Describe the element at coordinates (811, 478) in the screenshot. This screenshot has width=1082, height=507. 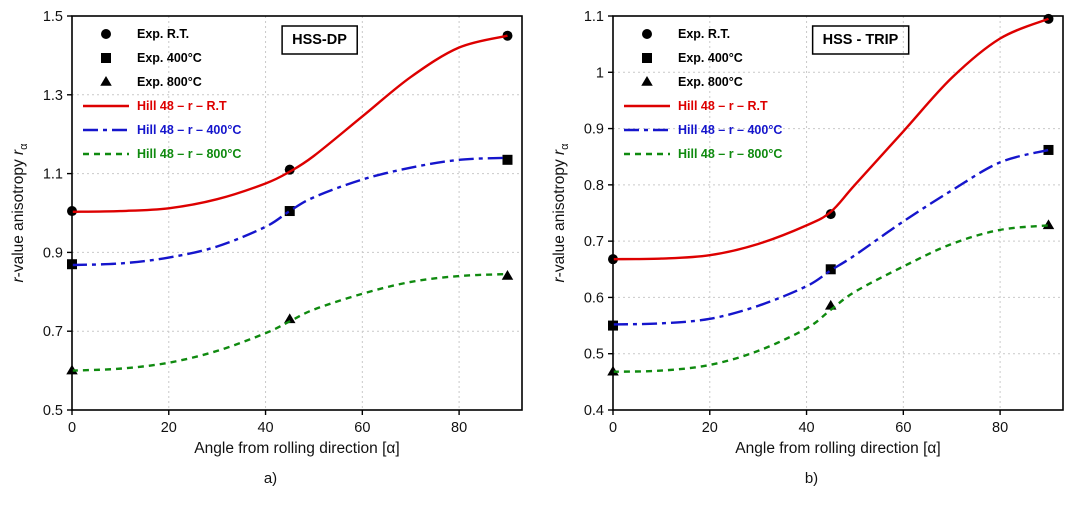
I see `figure-caption-b: b)` at that location.